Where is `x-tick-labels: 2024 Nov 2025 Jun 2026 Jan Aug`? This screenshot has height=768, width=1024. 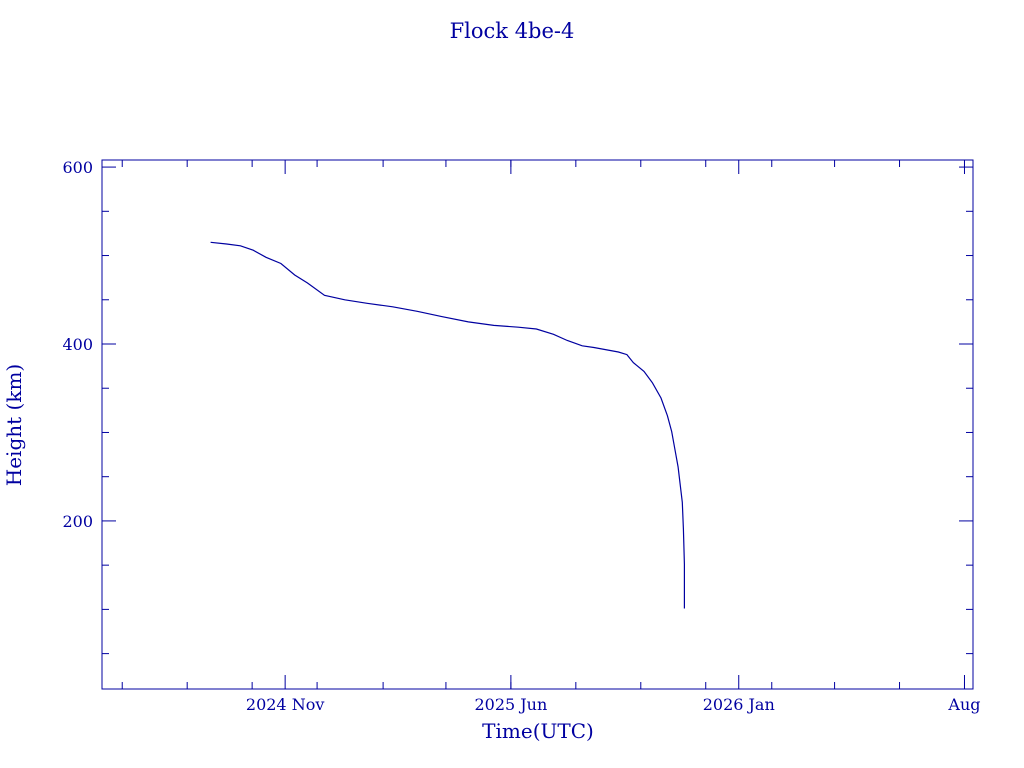 x-tick-labels: 2024 Nov 2025 Jun 2026 Jan Aug is located at coordinates (613, 704).